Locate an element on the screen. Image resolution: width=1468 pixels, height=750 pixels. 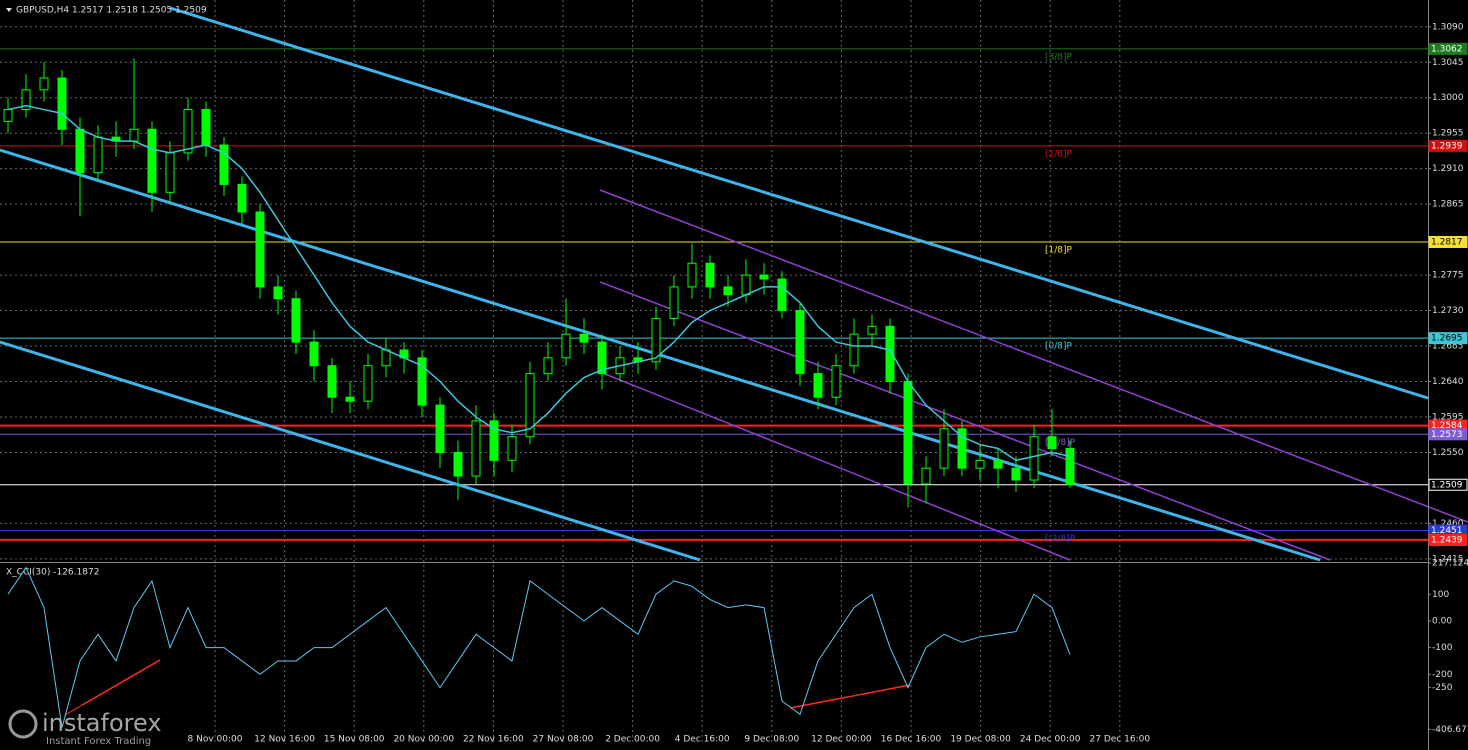
level-label: 1.2584 is located at coordinates (1447, 426).